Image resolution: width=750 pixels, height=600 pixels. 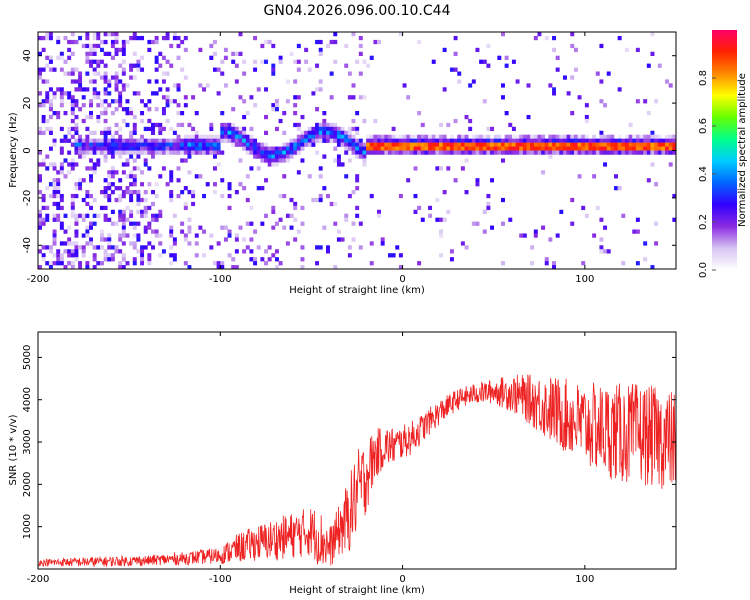 What do you see at coordinates (38, 279) in the screenshot?
I see `x-tick-label: -200` at bounding box center [38, 279].